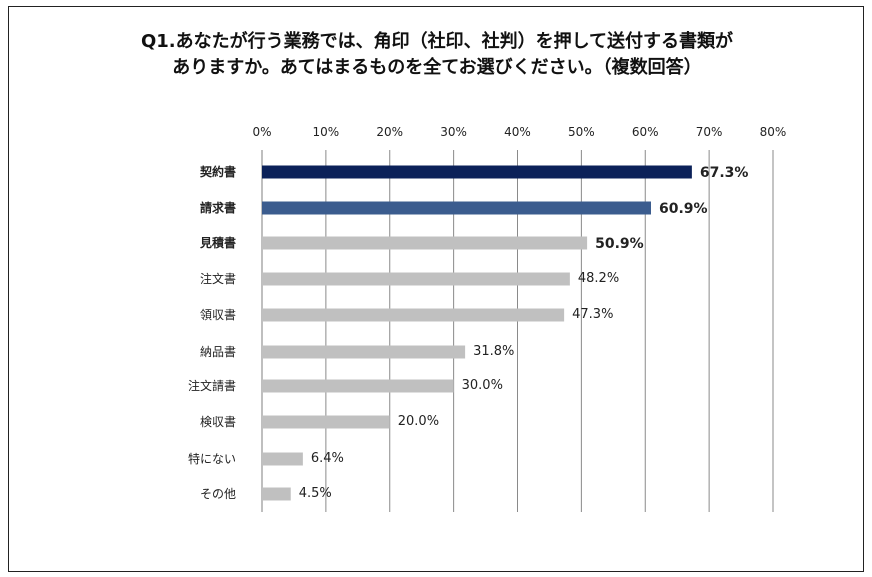  Describe the element at coordinates (581, 132) in the screenshot. I see `x-tick-label: 50%` at that location.